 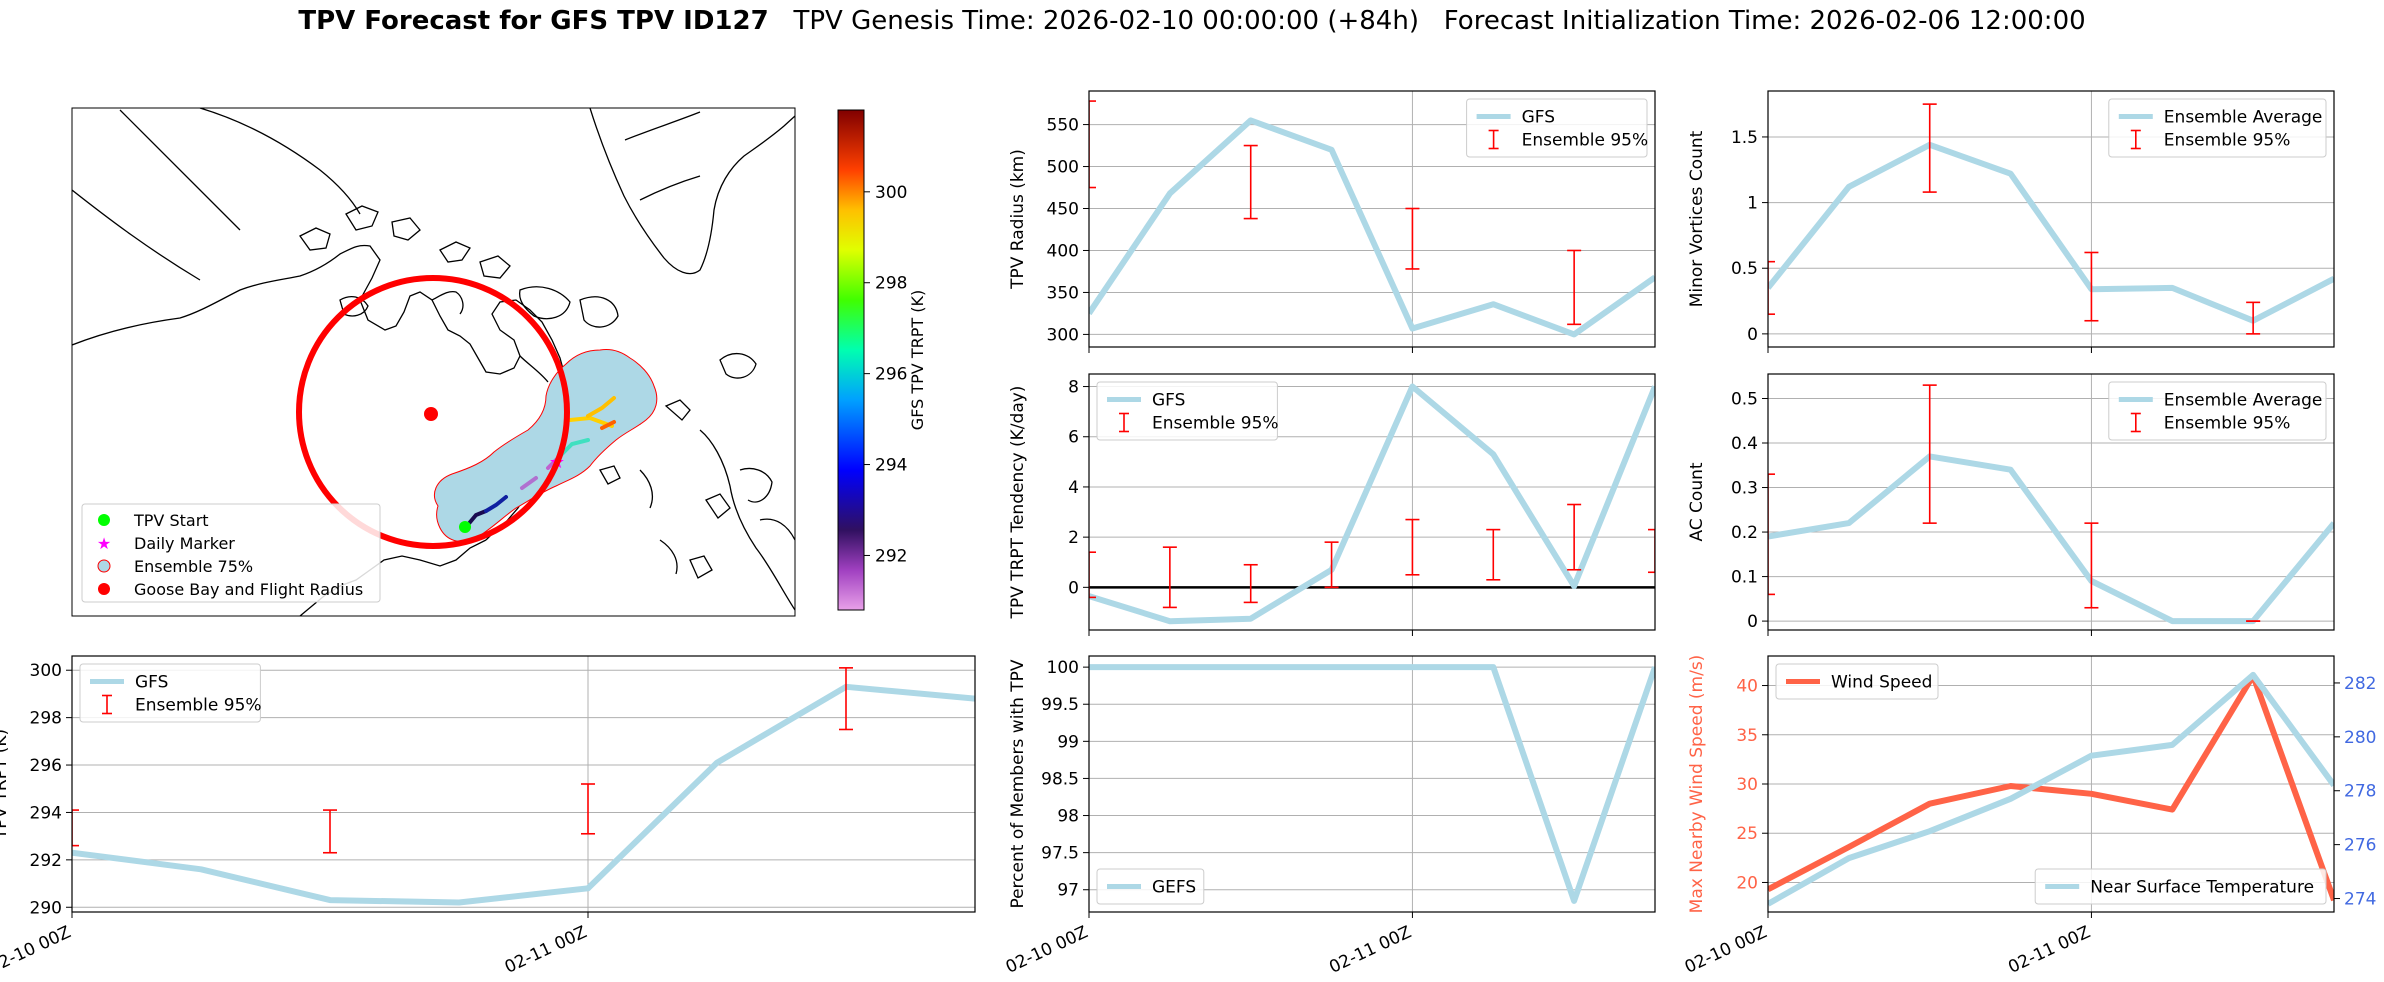 I want to click on ac-legend-label: Ensemble Average, so click(x=2243, y=401).